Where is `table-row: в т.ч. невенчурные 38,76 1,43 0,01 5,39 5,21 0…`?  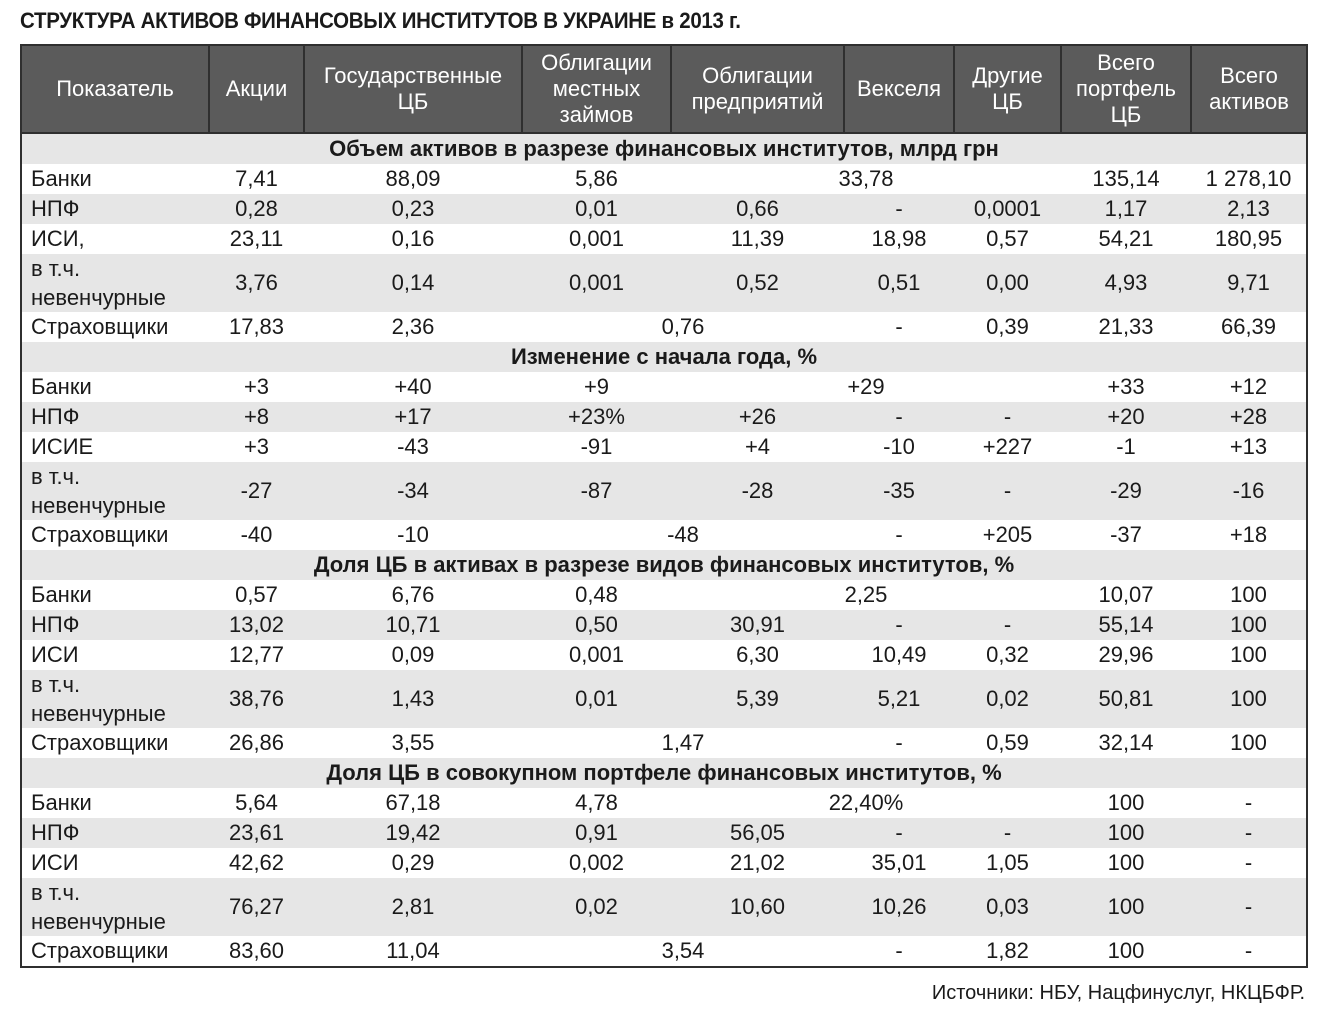 table-row: в т.ч. невенчурные 38,76 1,43 0,01 5,39 5,21 0… is located at coordinates (664, 699).